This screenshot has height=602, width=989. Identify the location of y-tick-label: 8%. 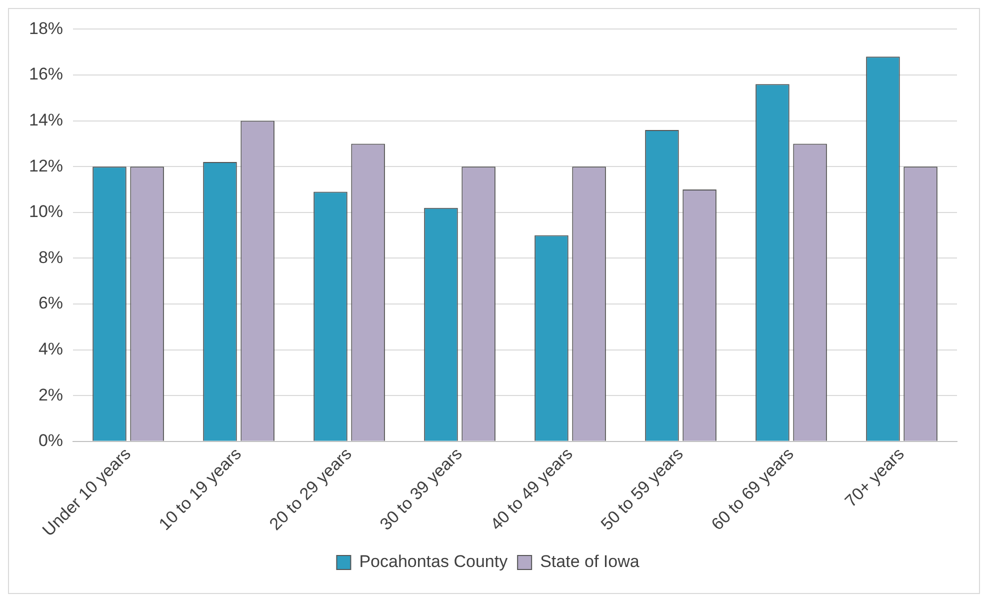
(51, 257).